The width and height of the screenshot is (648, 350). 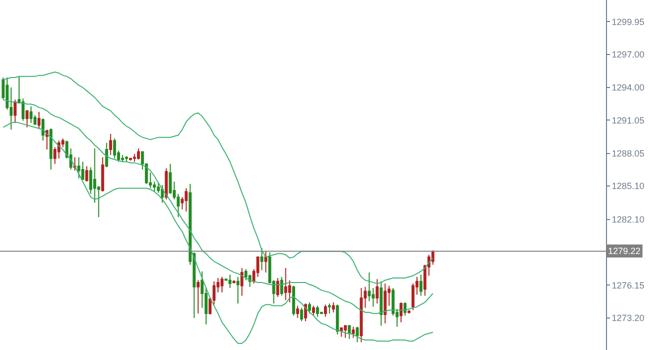 I want to click on y-tick-label: 1291.05, so click(x=628, y=120).